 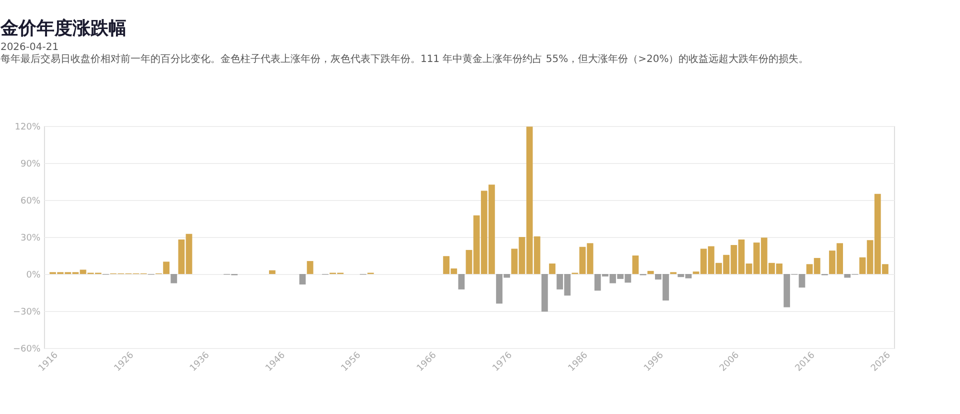 I want to click on y-tick-label: −60%, so click(x=26, y=349).